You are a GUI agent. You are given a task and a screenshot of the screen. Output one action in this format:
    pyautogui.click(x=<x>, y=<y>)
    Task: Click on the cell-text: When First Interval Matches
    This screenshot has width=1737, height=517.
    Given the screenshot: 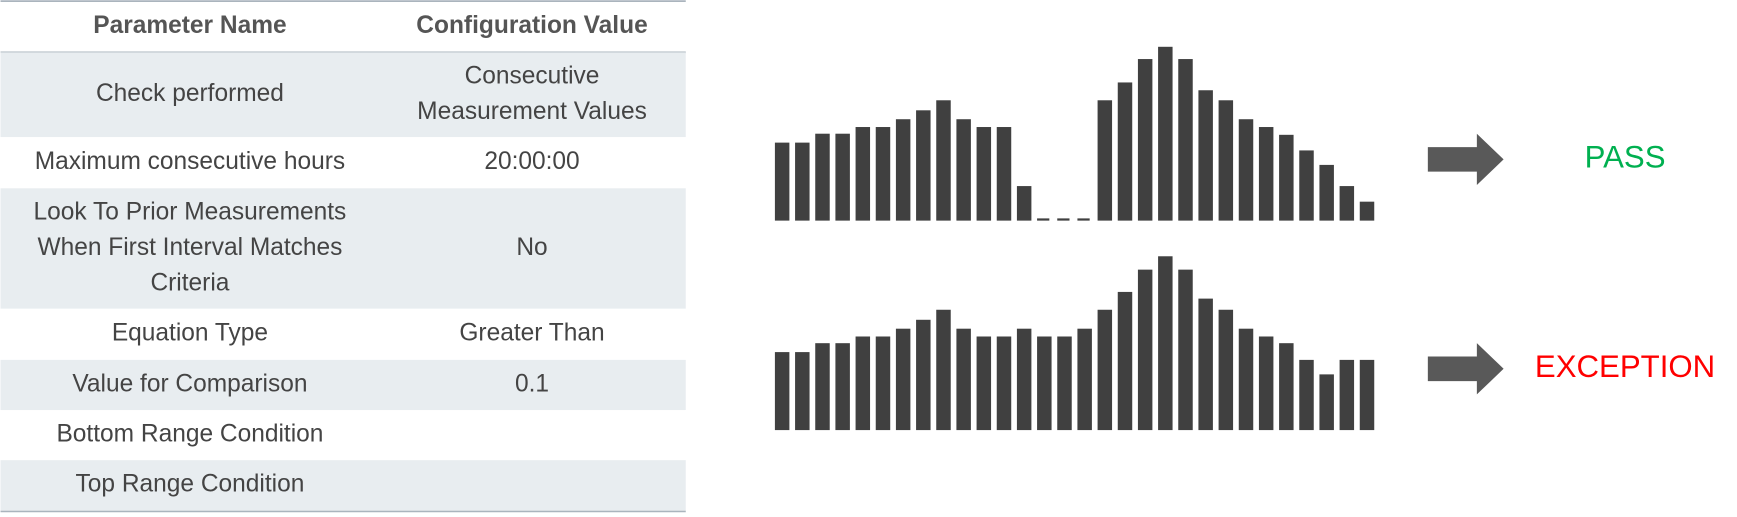 What is the action you would take?
    pyautogui.click(x=189, y=247)
    